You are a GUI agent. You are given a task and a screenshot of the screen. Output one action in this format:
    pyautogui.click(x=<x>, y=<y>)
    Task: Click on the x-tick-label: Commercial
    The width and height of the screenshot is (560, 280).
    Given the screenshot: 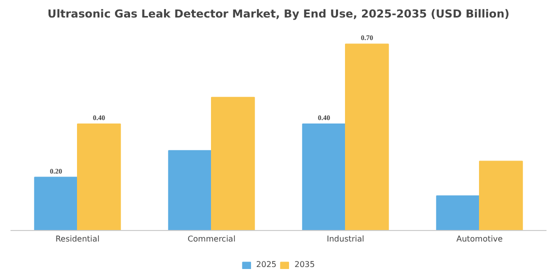 What is the action you would take?
    pyautogui.click(x=212, y=239)
    